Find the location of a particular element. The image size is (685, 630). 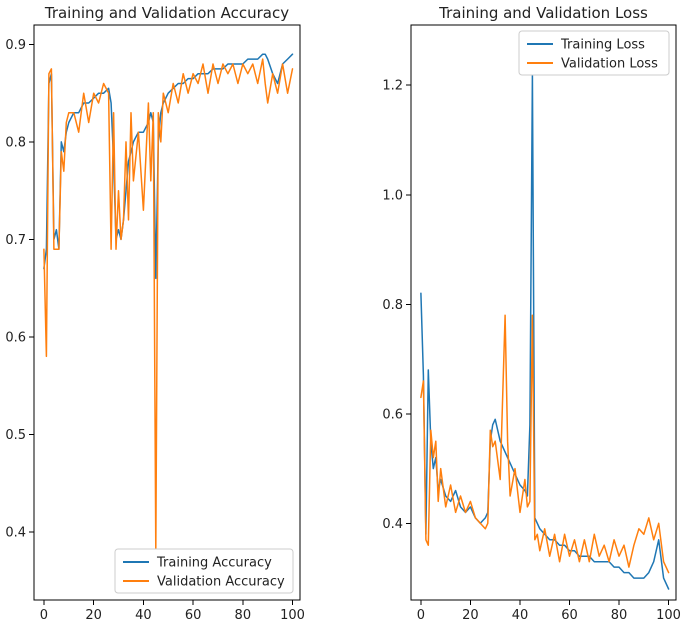

loss-ytick-label: 1.2 is located at coordinates (392, 86).